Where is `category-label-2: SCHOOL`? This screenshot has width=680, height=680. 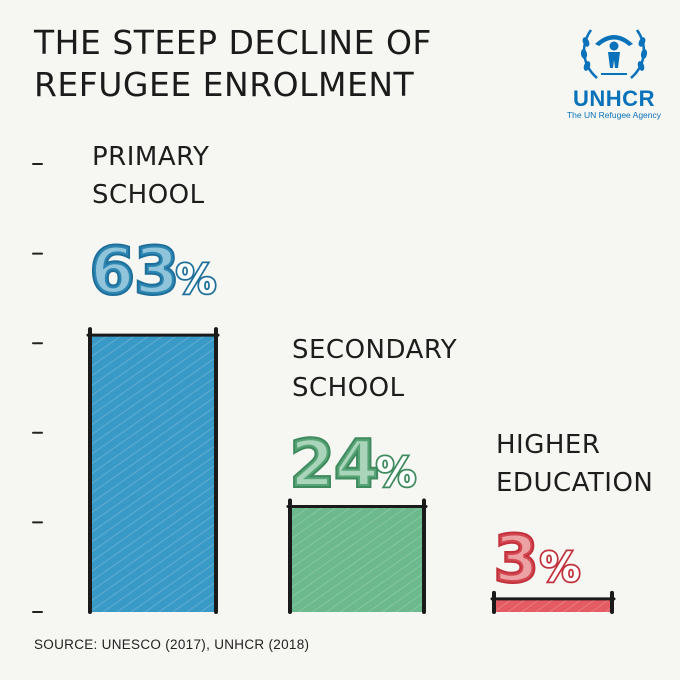 category-label-2: SCHOOL is located at coordinates (348, 388).